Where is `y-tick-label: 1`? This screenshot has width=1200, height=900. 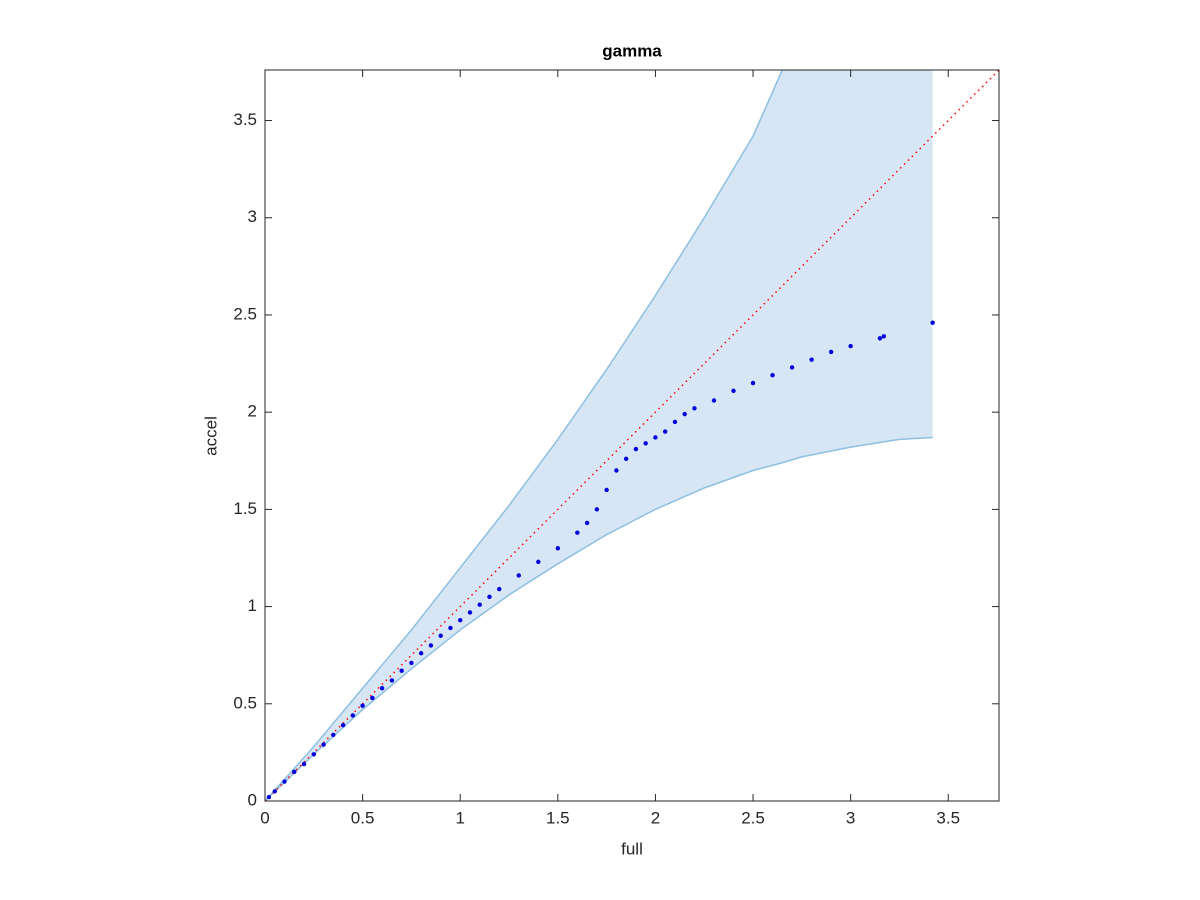
y-tick-label: 1 is located at coordinates (252, 605).